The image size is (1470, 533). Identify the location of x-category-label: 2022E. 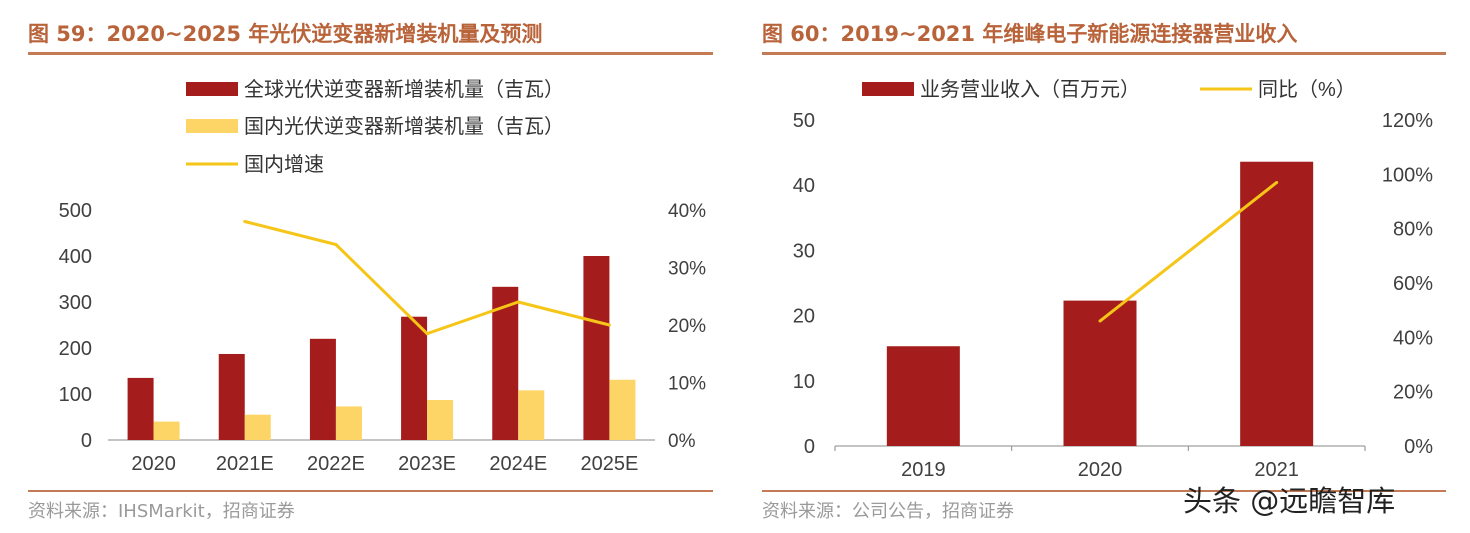
(336, 464).